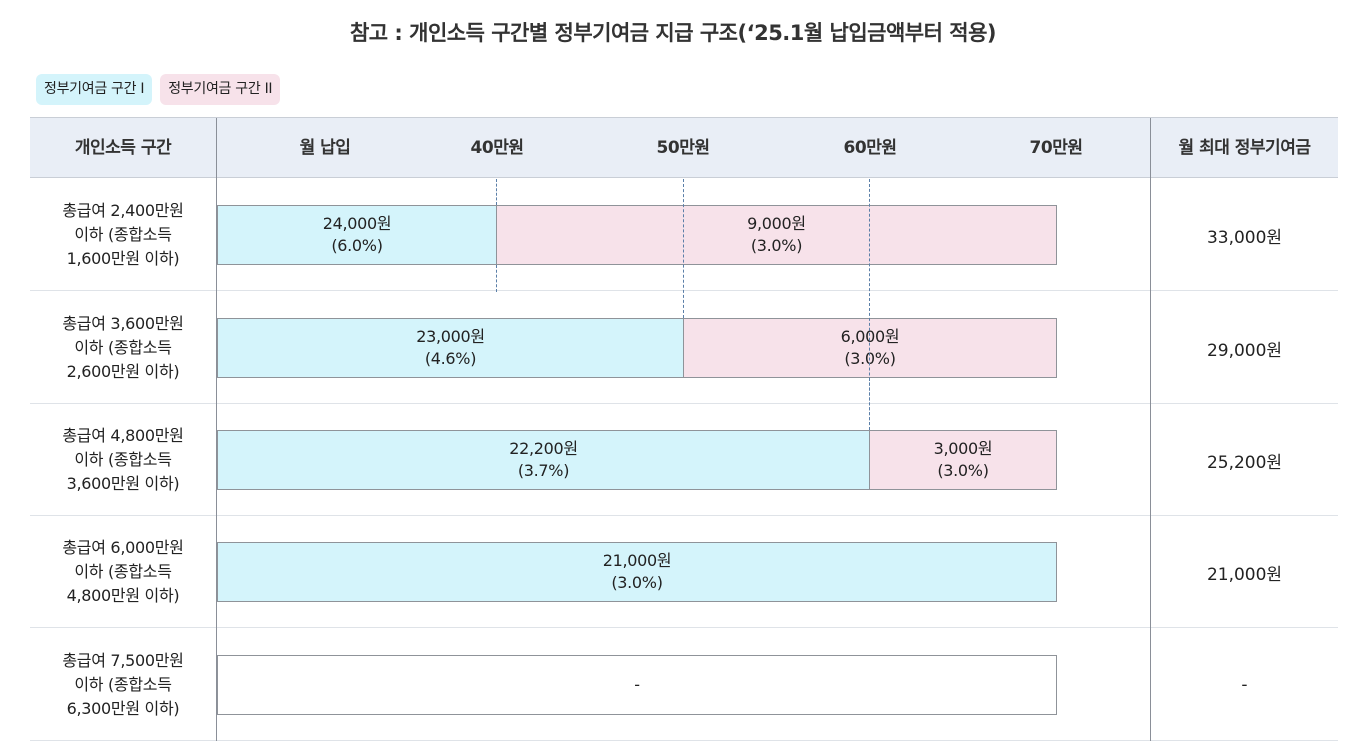 This screenshot has width=1346, height=750. What do you see at coordinates (357, 245) in the screenshot?
I see `segment-rate: (6.0%)` at bounding box center [357, 245].